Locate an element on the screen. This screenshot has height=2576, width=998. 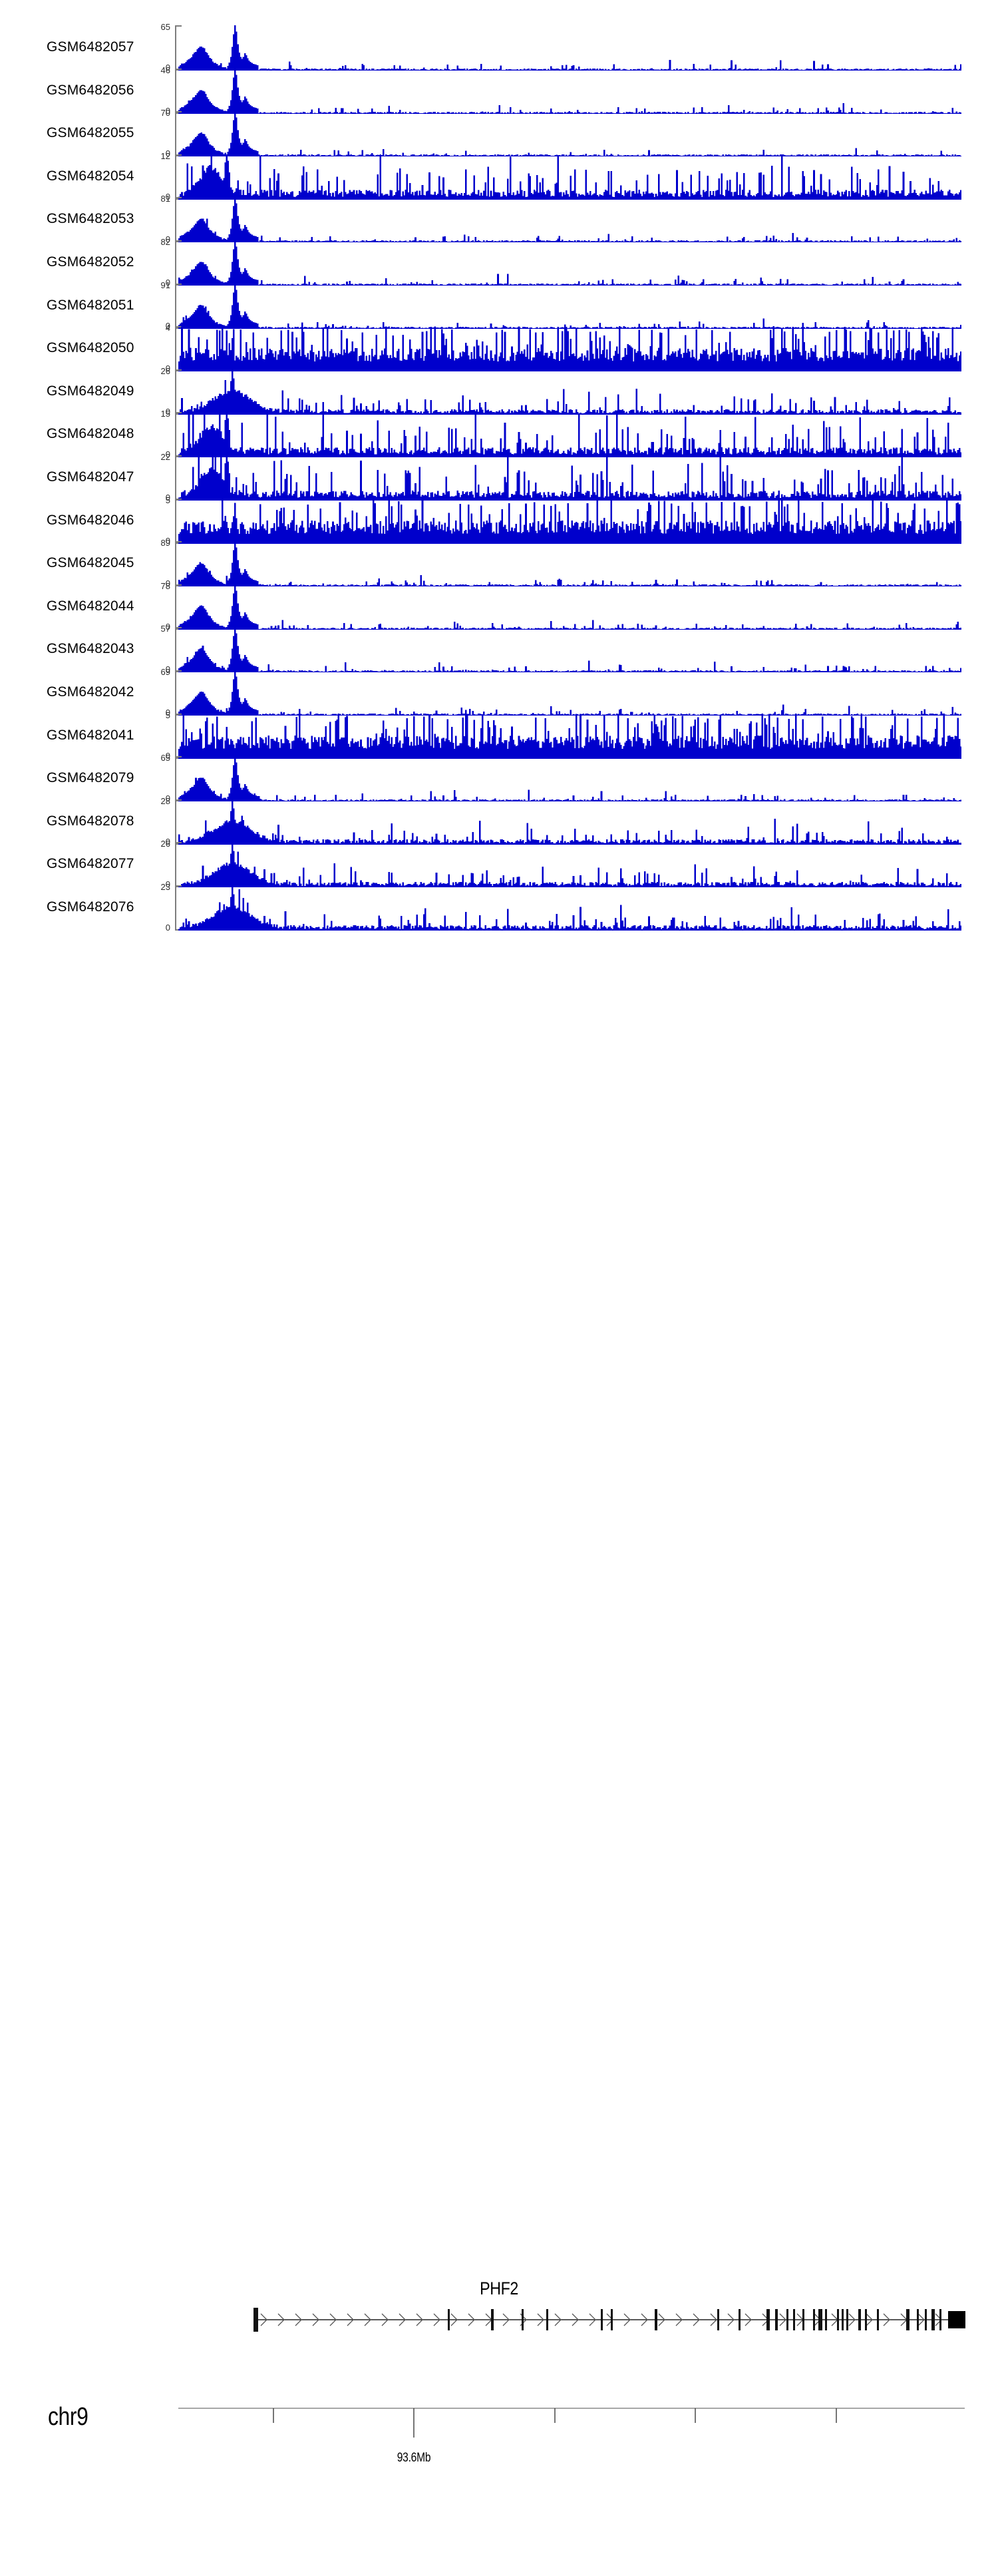
track-sample-label: GSM6482053 is located at coordinates (90, 219).